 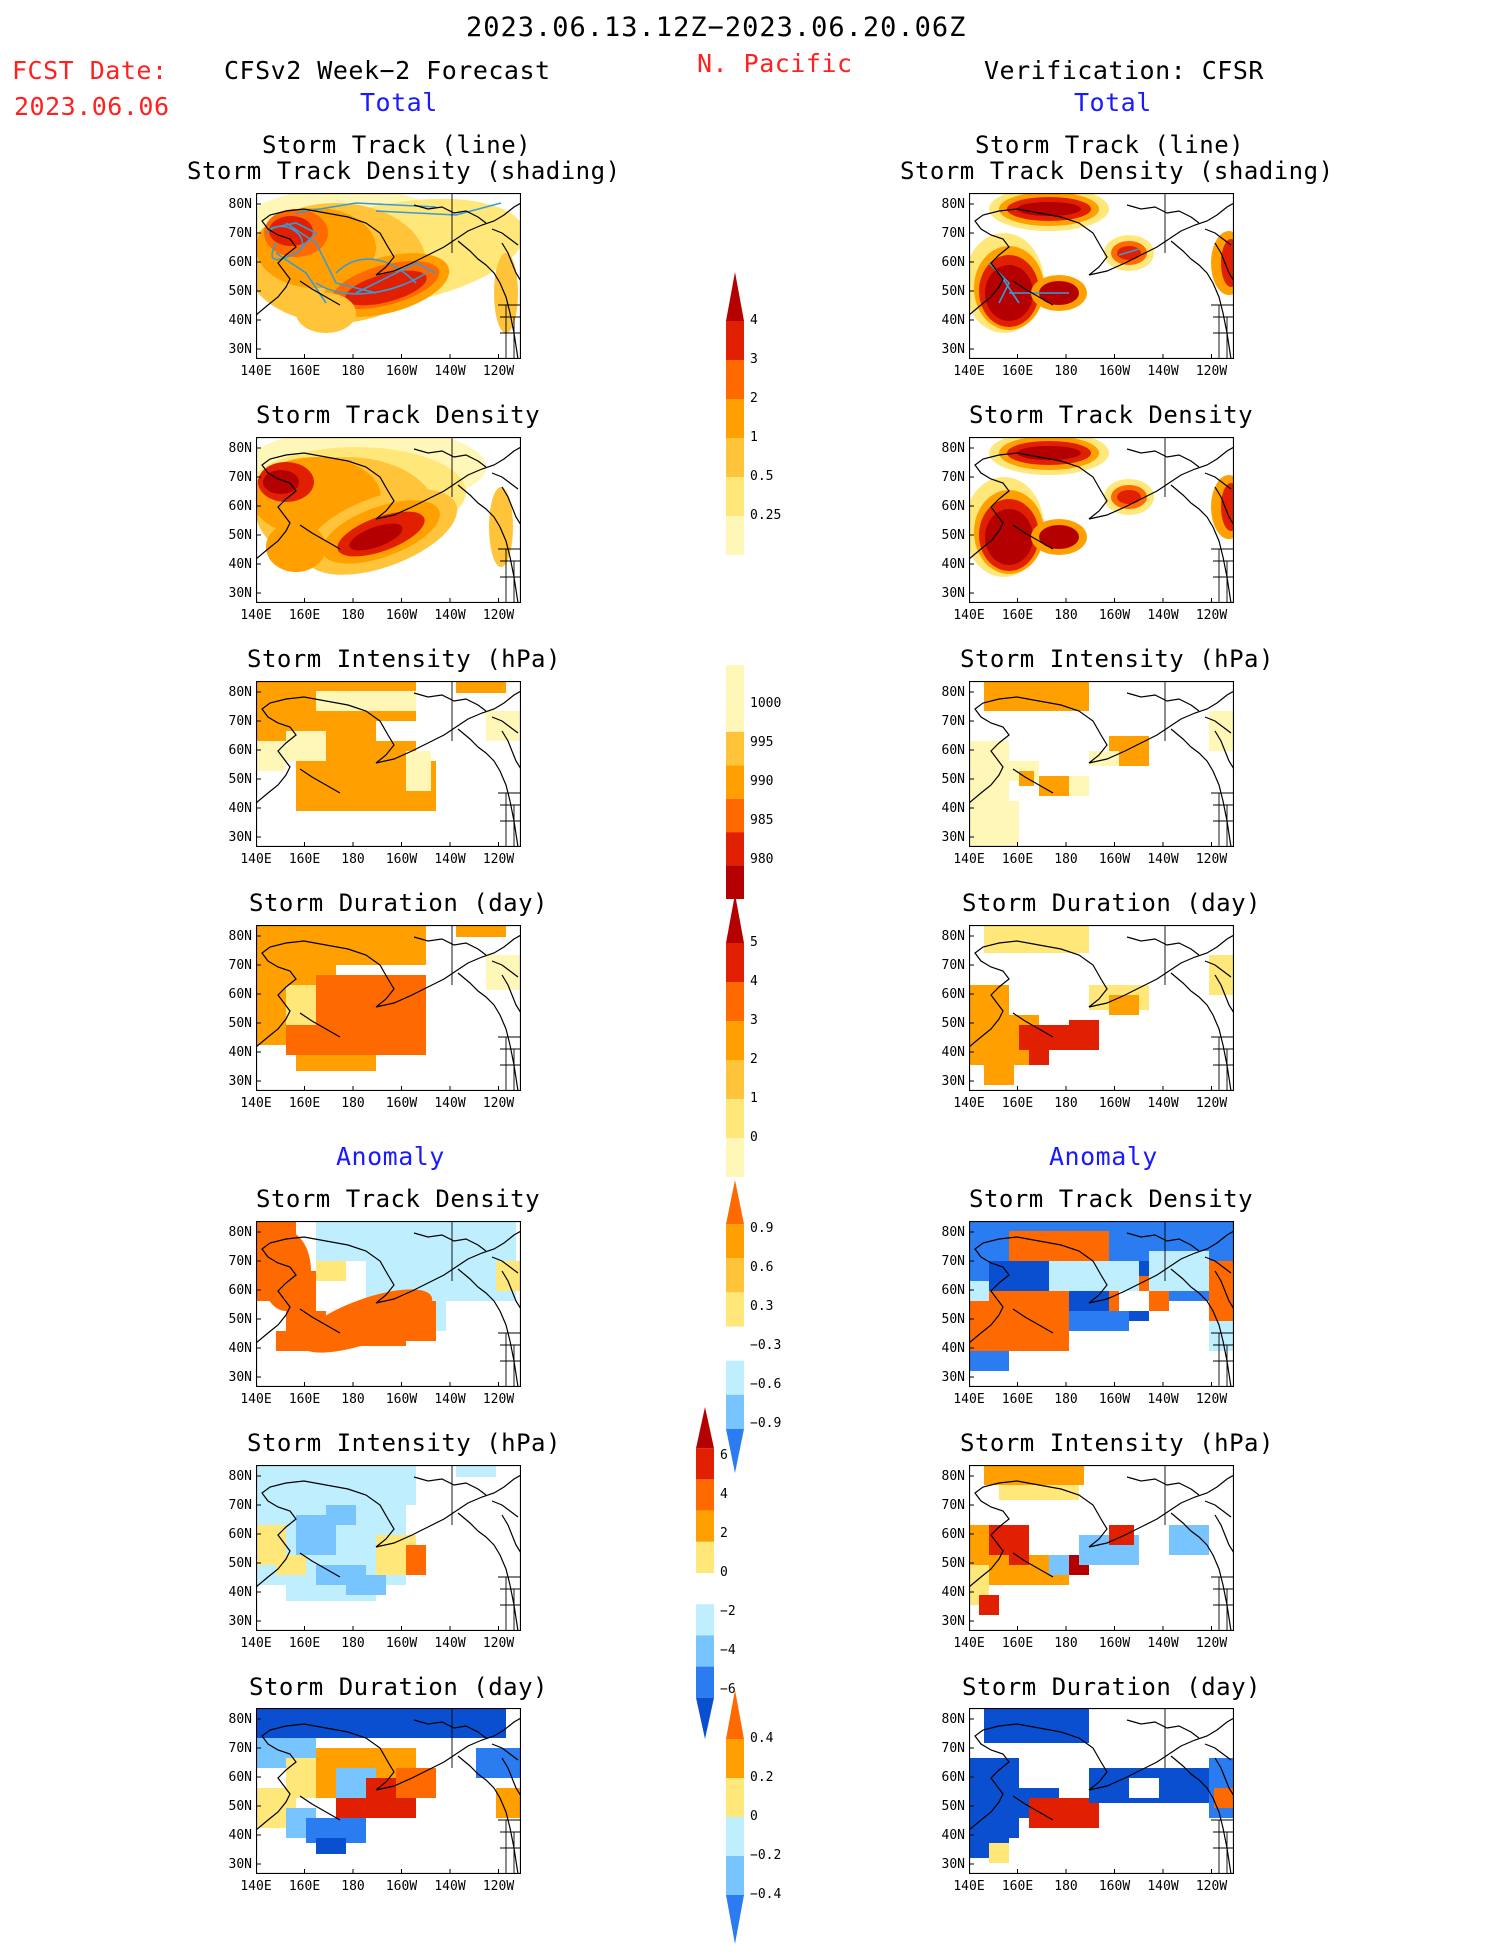 I want to click on colorbar-label: 990, so click(x=762, y=781).